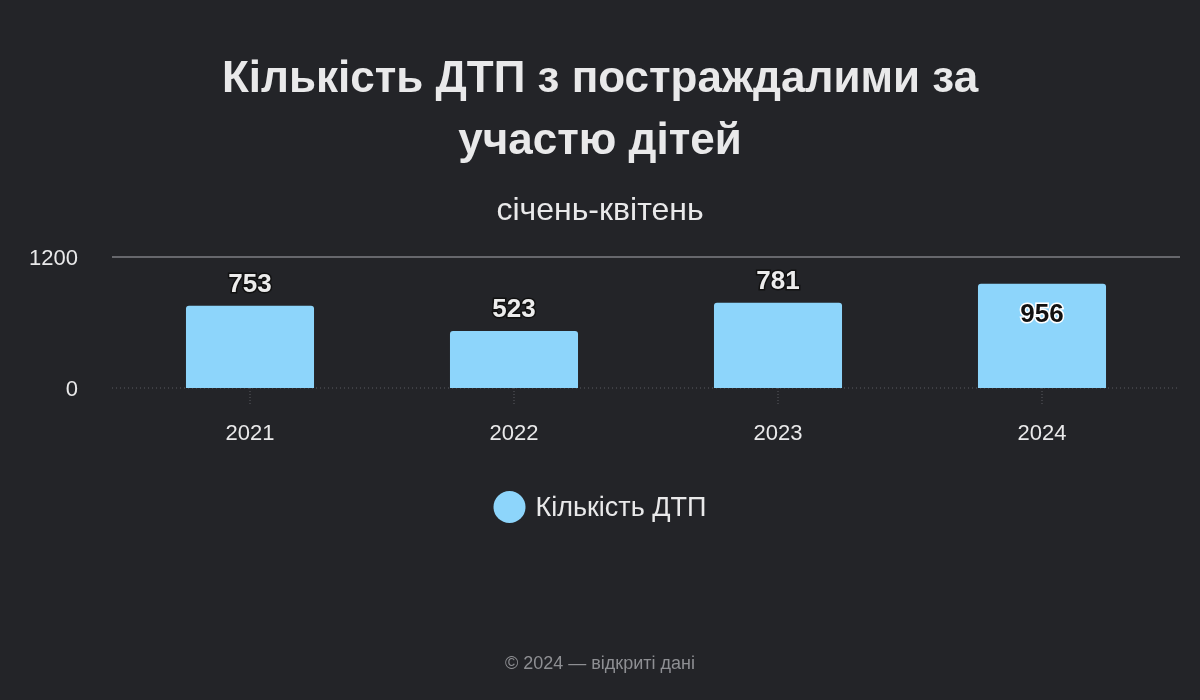 Image resolution: width=1200 pixels, height=700 pixels. What do you see at coordinates (778, 279) in the screenshot?
I see `data-label: 781` at bounding box center [778, 279].